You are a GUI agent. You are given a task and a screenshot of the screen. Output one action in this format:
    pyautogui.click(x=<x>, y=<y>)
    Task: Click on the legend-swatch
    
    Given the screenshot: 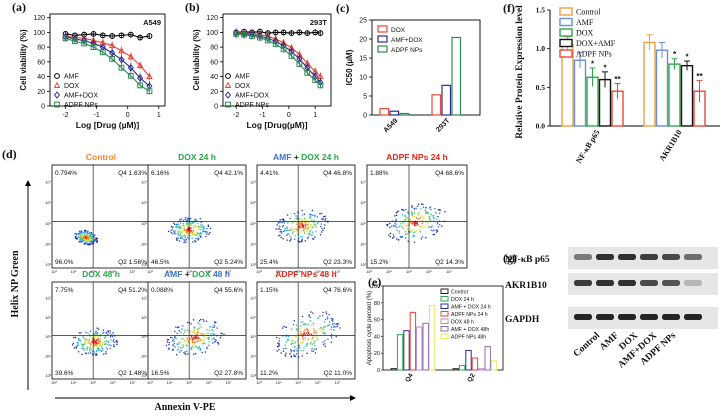 What is the action you would take?
    pyautogui.click(x=566, y=11)
    